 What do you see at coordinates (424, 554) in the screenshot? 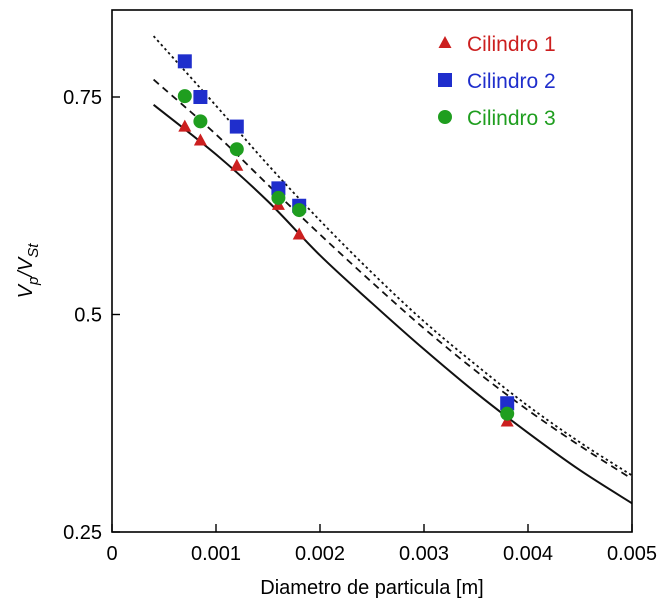
I see `x-tick-label: 0.003` at bounding box center [424, 554].